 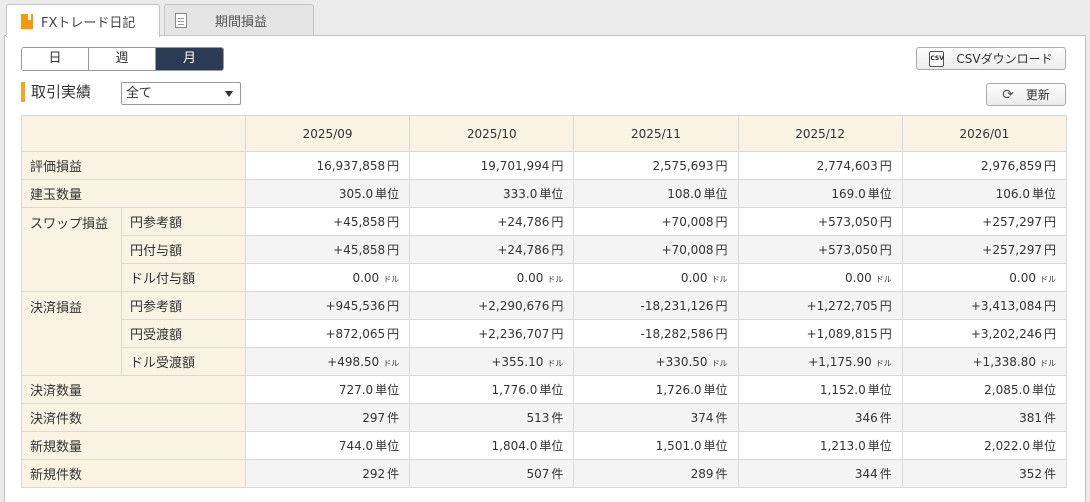 What do you see at coordinates (83, 20) in the screenshot?
I see `tab-fx-trade-diary: FXトレード日記` at bounding box center [83, 20].